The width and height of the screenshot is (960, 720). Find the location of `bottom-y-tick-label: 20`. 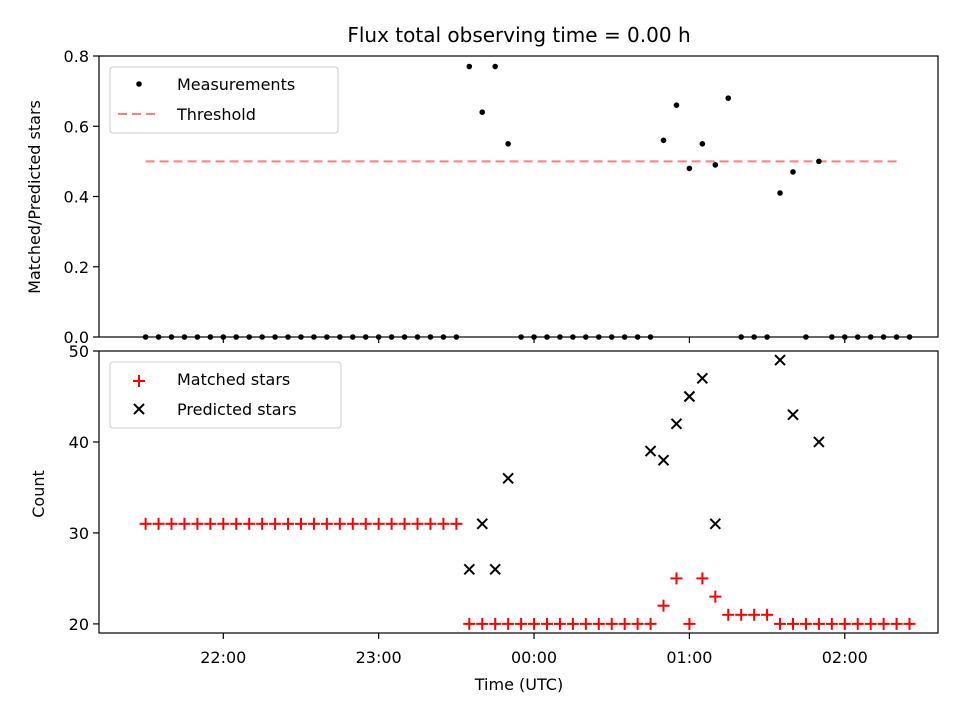

bottom-y-tick-label: 20 is located at coordinates (79, 624).